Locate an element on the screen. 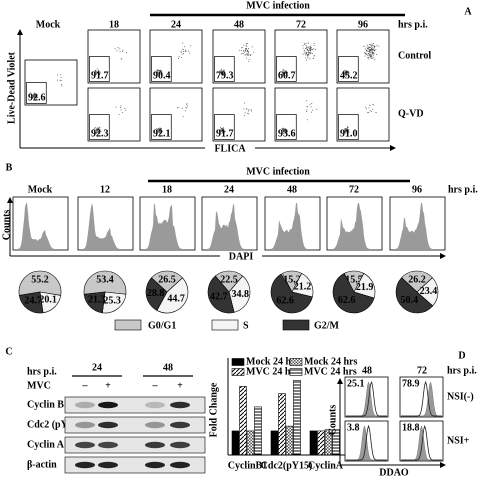  label: + is located at coordinates (108, 385).